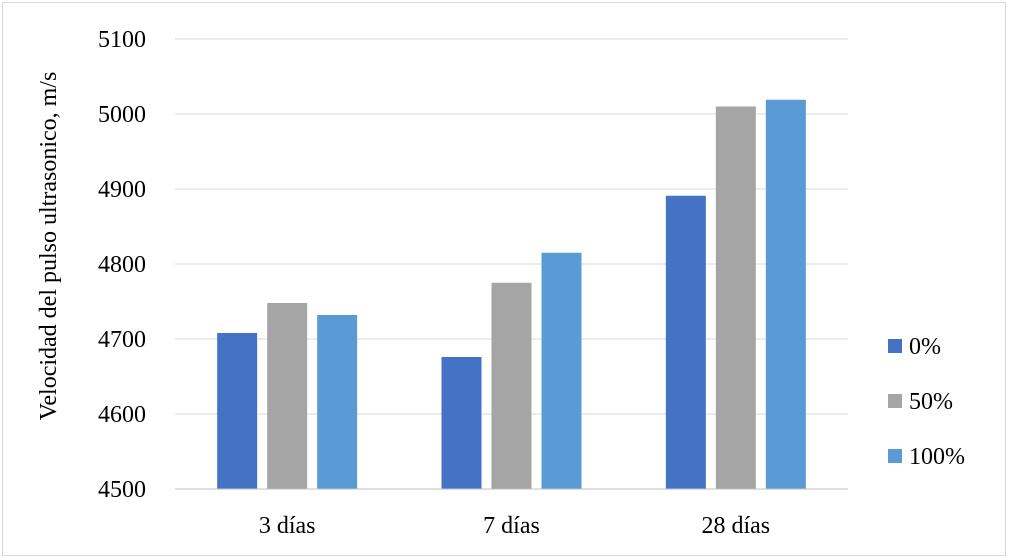 The image size is (1010, 560). Describe the element at coordinates (49, 246) in the screenshot. I see `y-axis-title: Velocidad del pulso ultrasonico, m/s` at that location.